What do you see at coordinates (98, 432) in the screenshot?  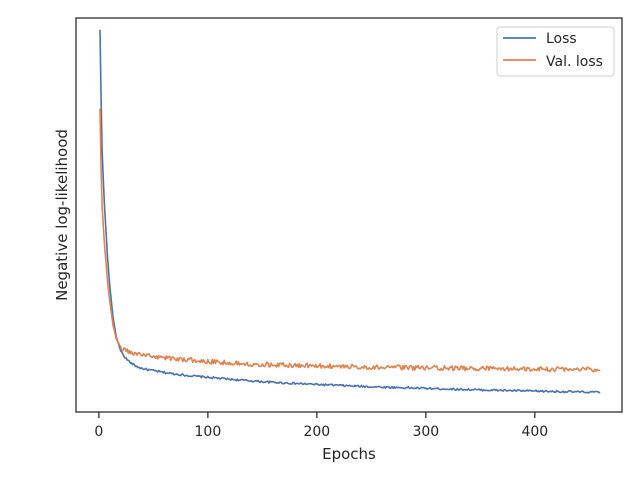 I see `x-tick-label-0: 0` at bounding box center [98, 432].